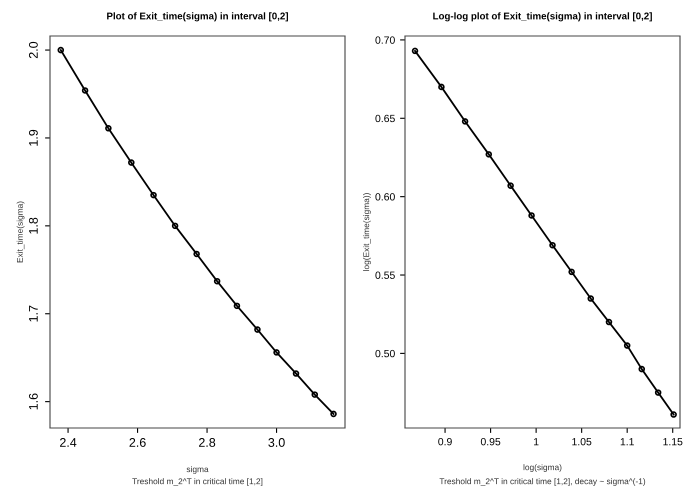 Image resolution: width=699 pixels, height=498 pixels. I want to click on x-tick-label: 1.1, so click(627, 442).